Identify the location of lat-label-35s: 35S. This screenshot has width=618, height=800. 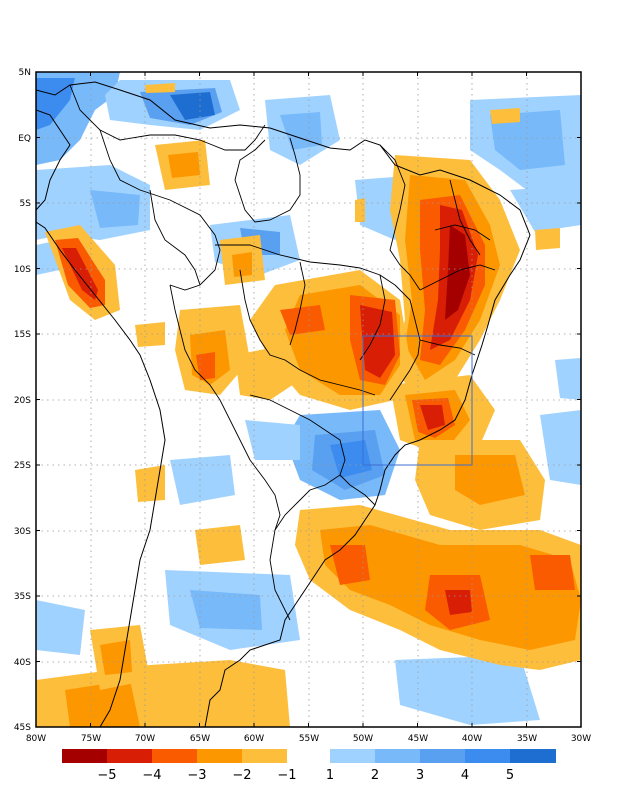
(22, 597).